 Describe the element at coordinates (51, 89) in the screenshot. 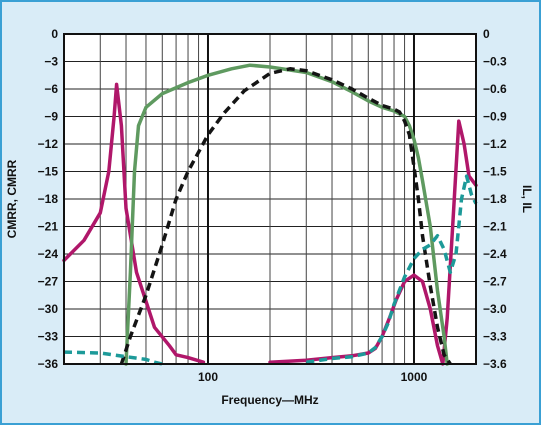

I see `y-left-tick-label: −6` at that location.